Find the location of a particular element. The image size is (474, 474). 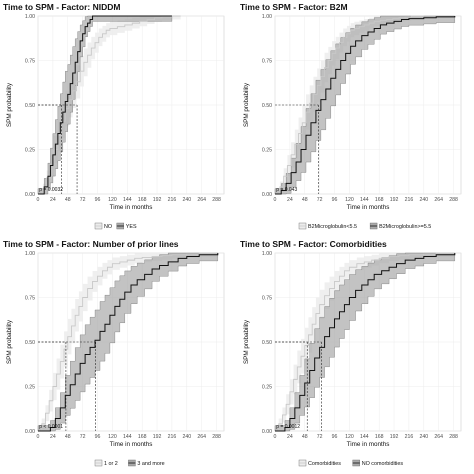

panel-title: Time to SPM - Factor: NIDDM is located at coordinates (61, 7).